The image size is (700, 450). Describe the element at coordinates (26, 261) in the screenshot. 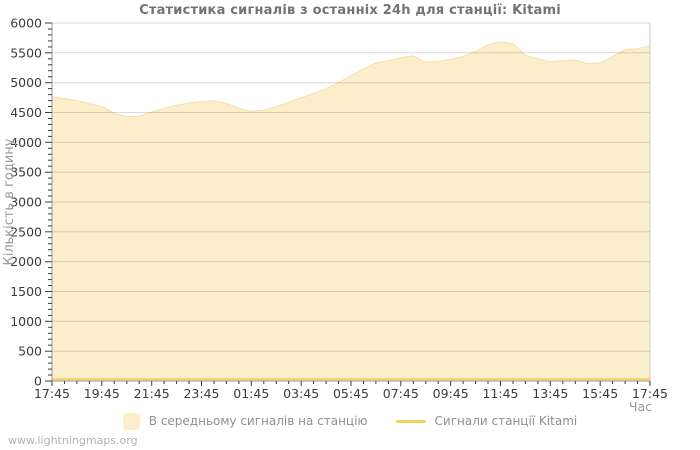

I see `svg-text: 2000` at that location.